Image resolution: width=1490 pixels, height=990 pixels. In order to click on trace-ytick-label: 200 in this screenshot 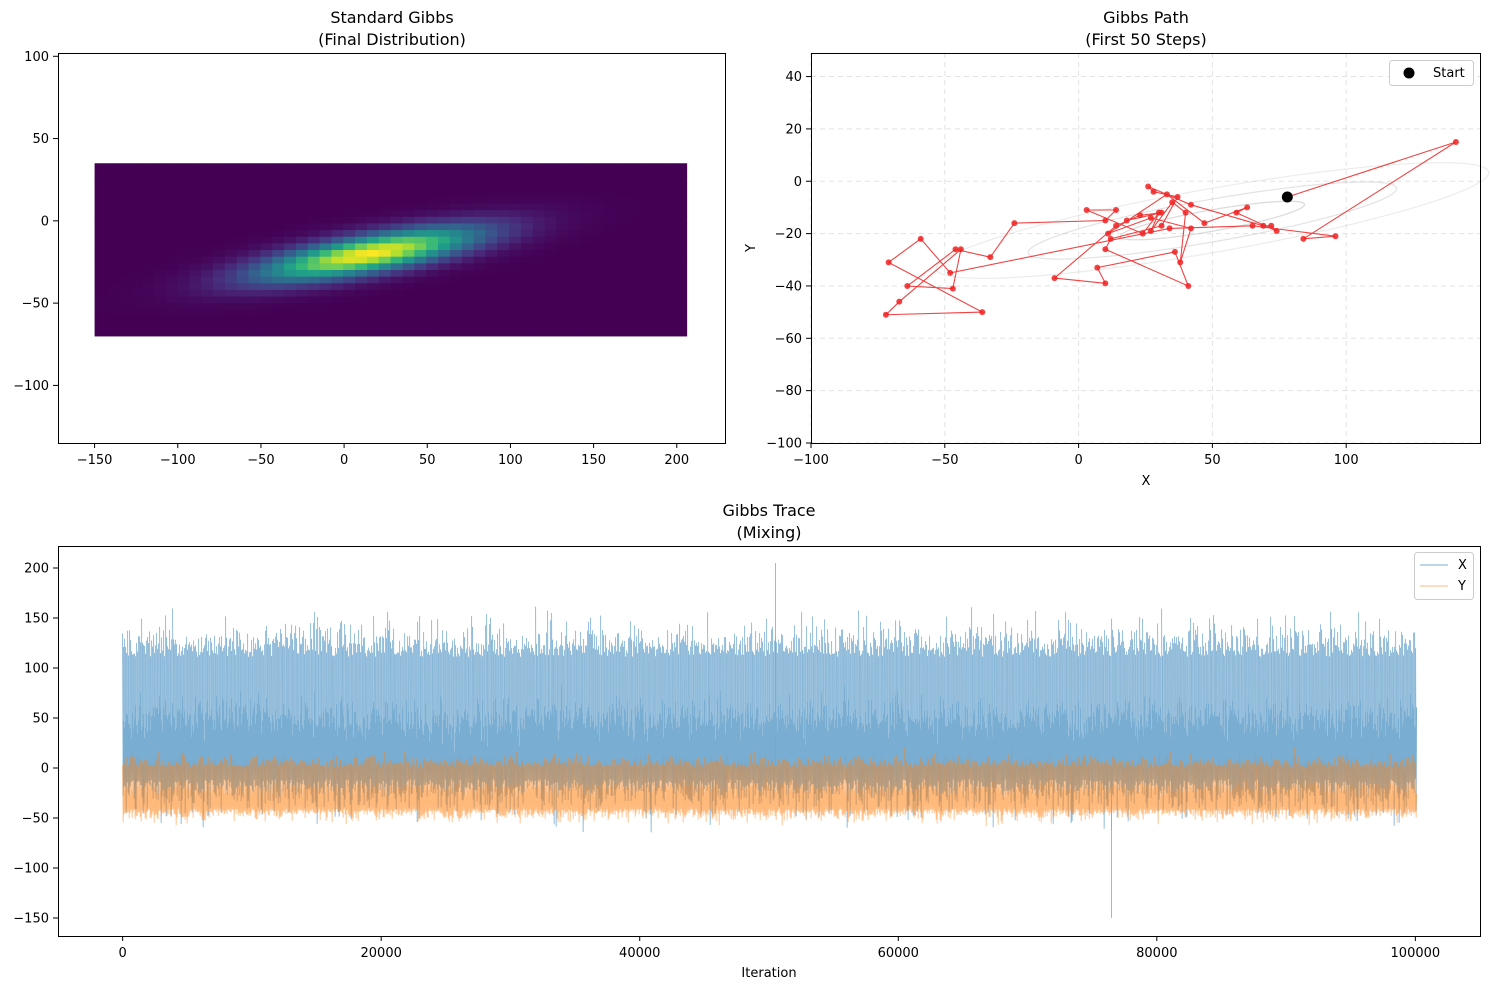, I will do `click(36, 569)`.